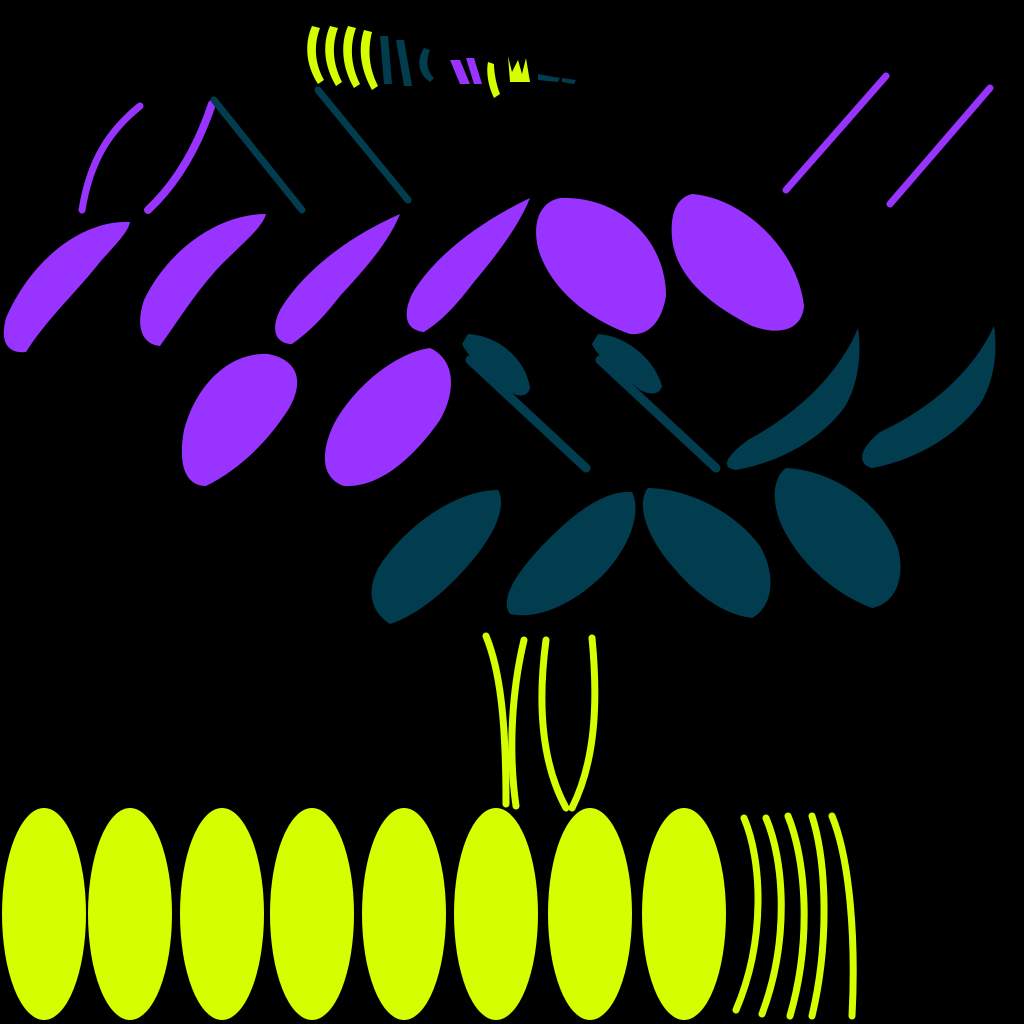 This screenshot has width=1024, height=1024. What do you see at coordinates (466, 71) in the screenshot?
I see `top-strip-violet-bits` at bounding box center [466, 71].